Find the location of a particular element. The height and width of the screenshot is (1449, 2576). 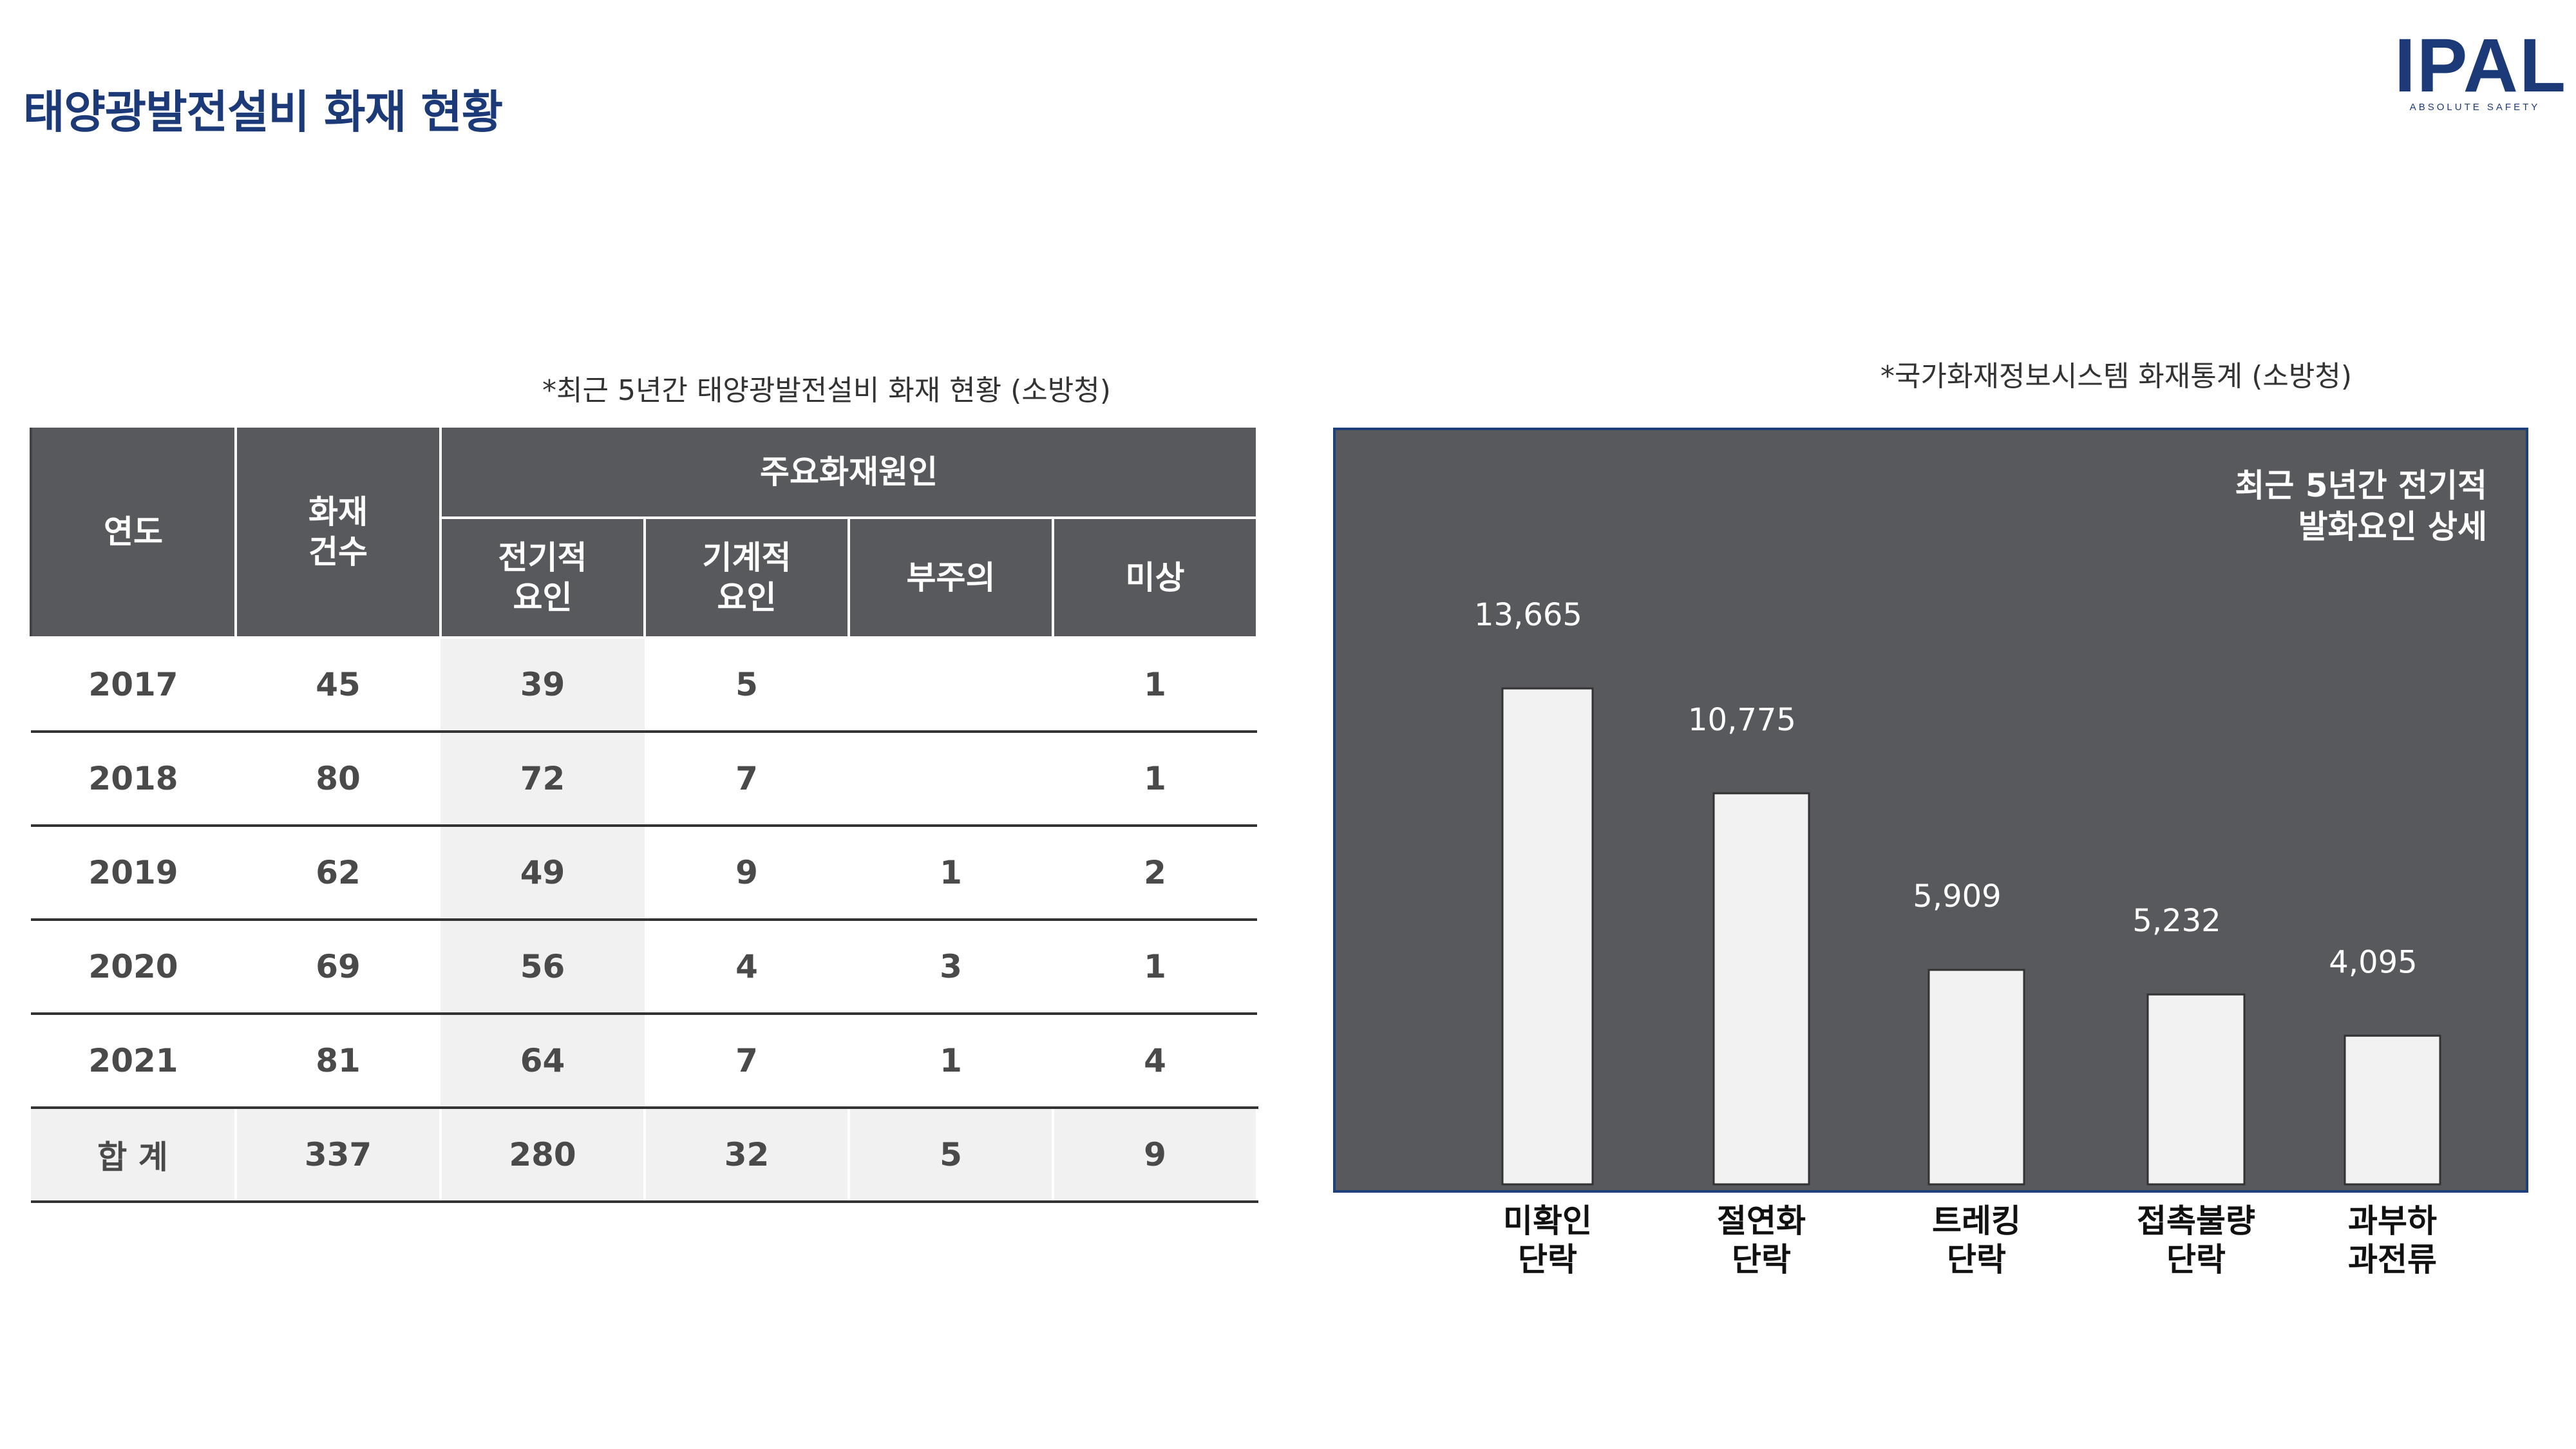

cell-count: 45 is located at coordinates (338, 685).